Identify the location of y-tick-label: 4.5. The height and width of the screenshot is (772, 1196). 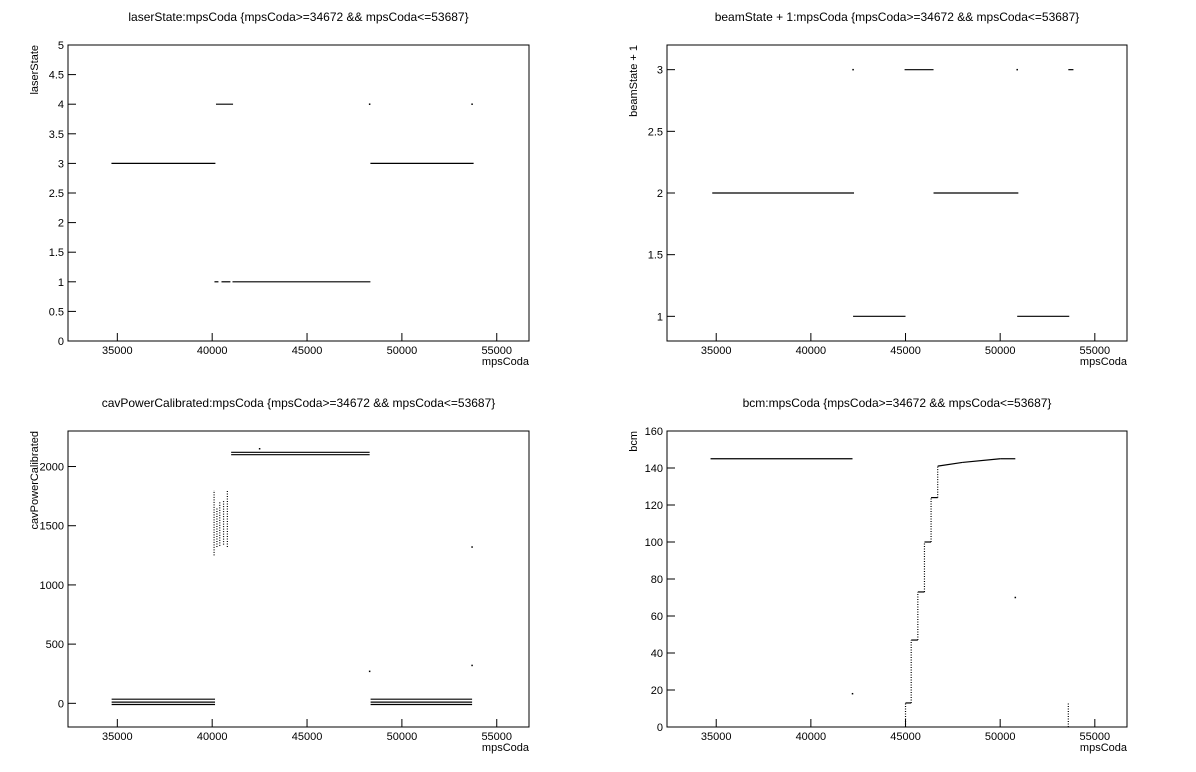
(56, 76).